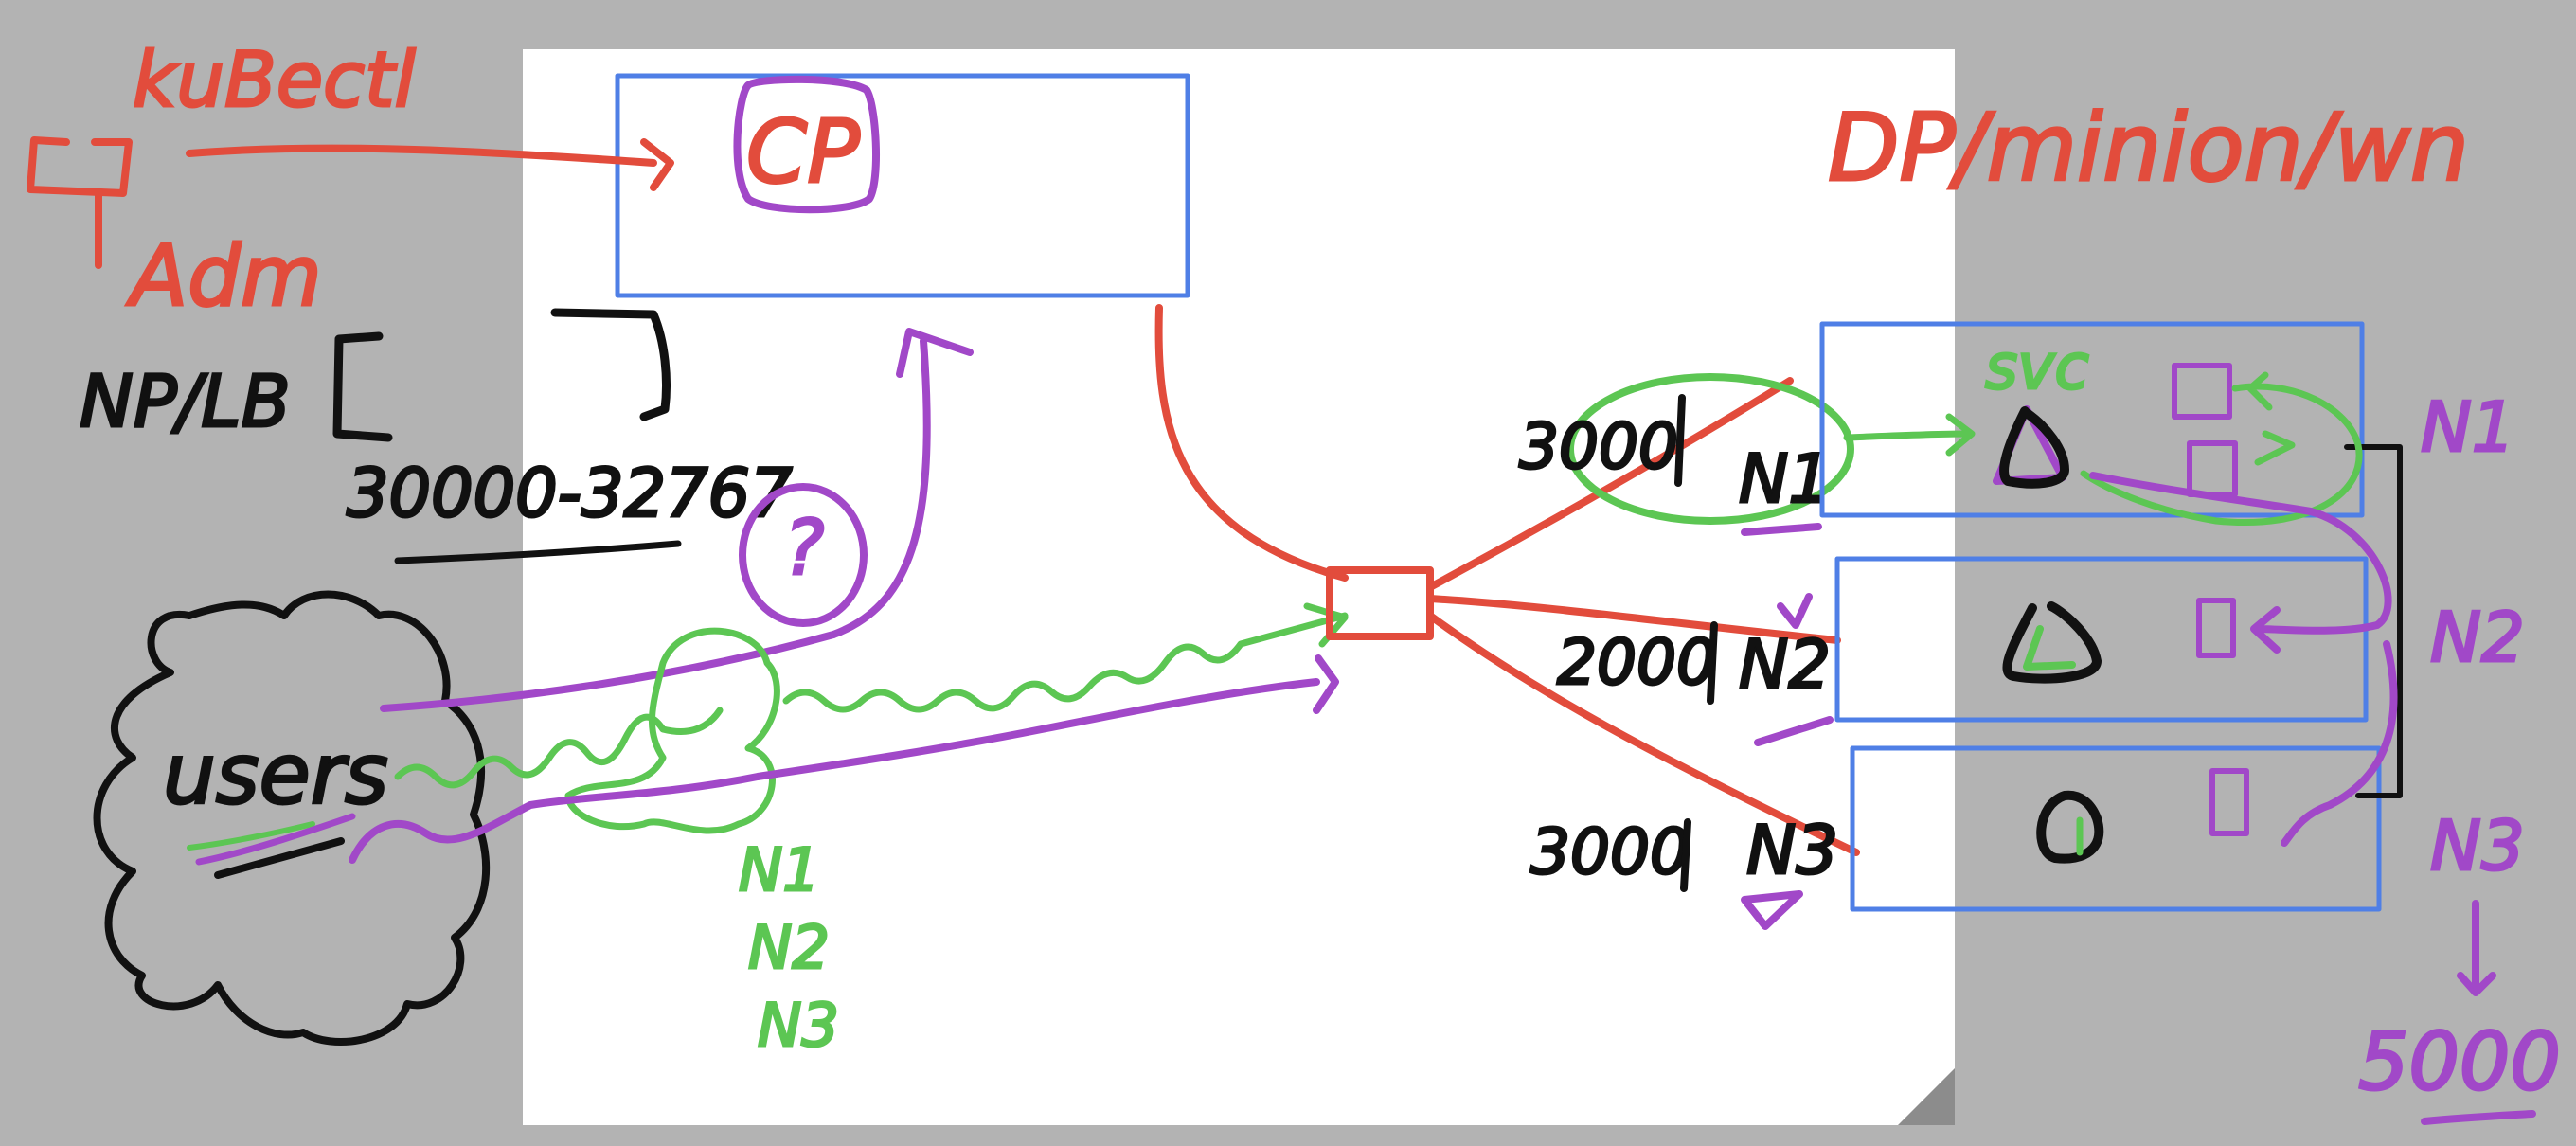 Image resolution: width=2576 pixels, height=1146 pixels. What do you see at coordinates (2049, 648) in the screenshot?
I see `service-triangle-n2-fill` at bounding box center [2049, 648].